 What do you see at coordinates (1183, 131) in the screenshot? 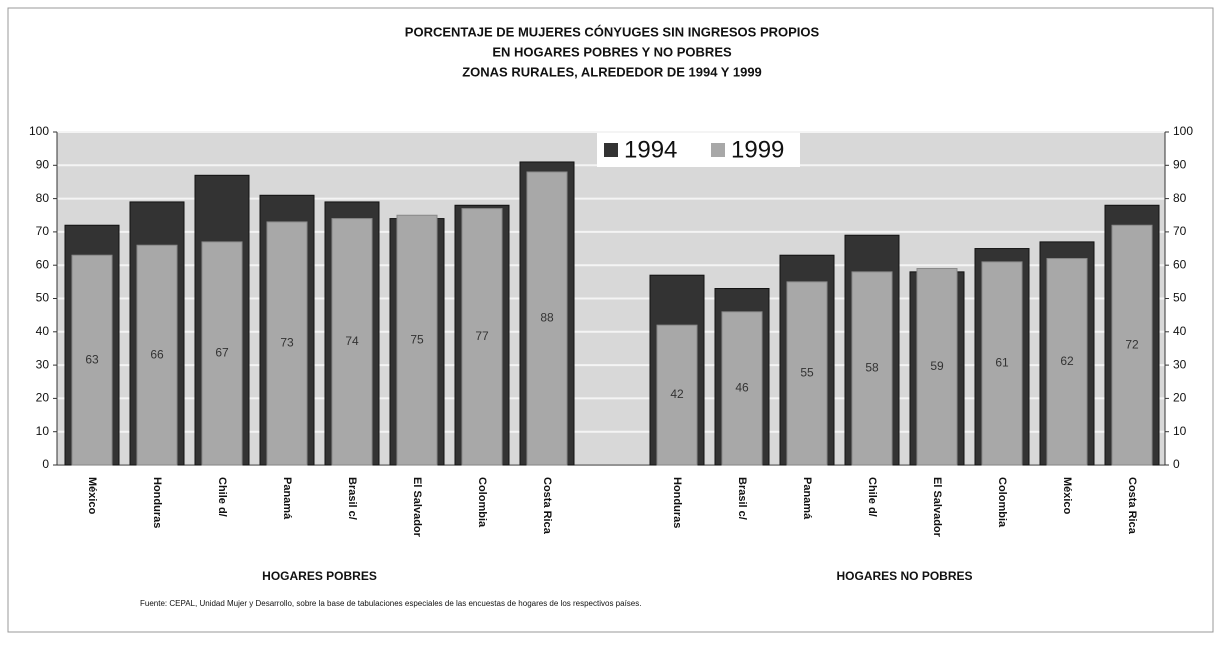
I see `y2-tick-label: 100` at bounding box center [1183, 131].